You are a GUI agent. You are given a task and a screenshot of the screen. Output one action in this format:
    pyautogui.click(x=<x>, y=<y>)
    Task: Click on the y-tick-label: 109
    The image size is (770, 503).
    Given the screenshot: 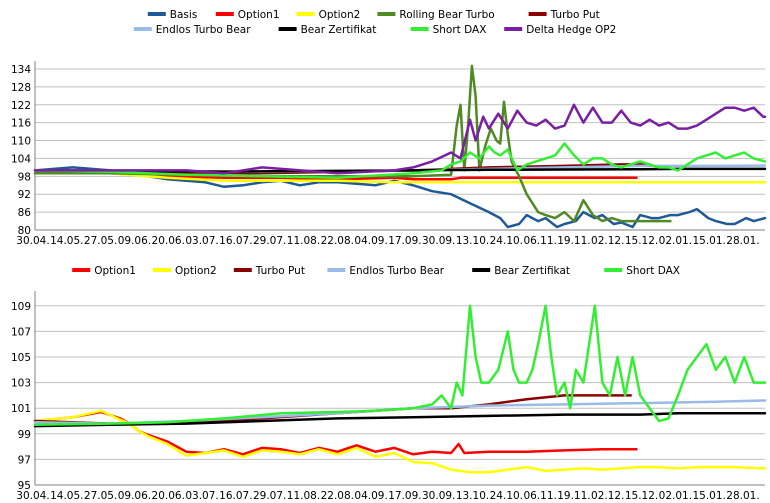 What is the action you would take?
    pyautogui.click(x=21, y=307)
    